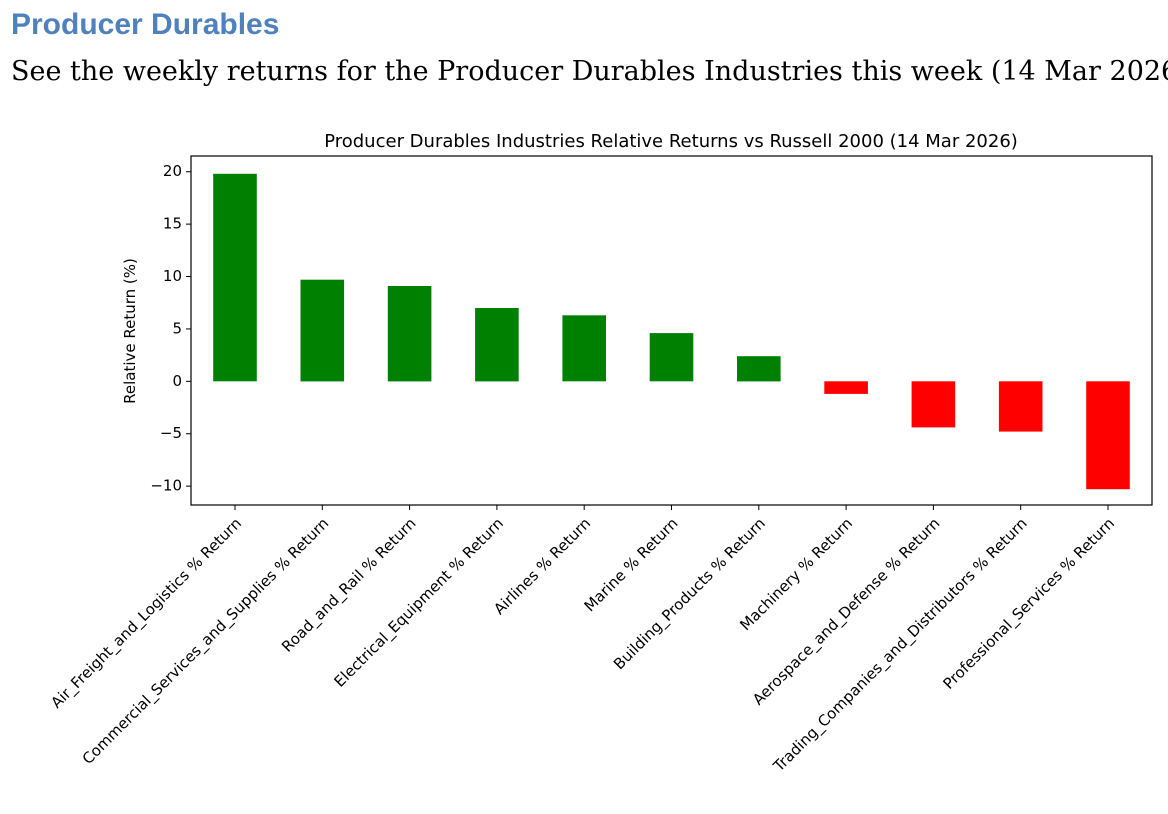  Describe the element at coordinates (419, 602) in the screenshot. I see `x-tick-label: Electrical_Equipment % Return` at that location.